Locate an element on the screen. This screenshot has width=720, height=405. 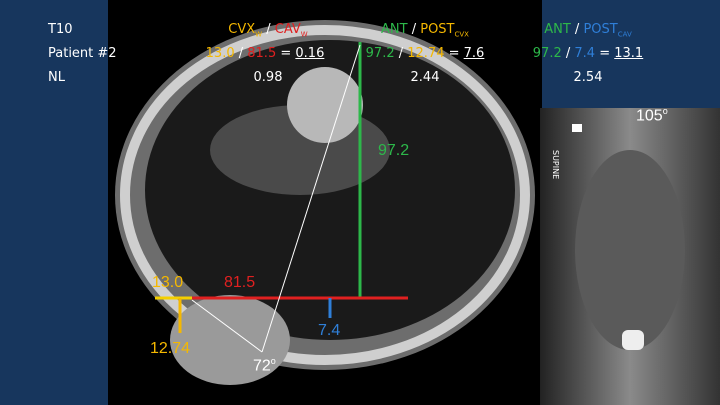
header: CVXW / CAVW is located at coordinates (267, 30).